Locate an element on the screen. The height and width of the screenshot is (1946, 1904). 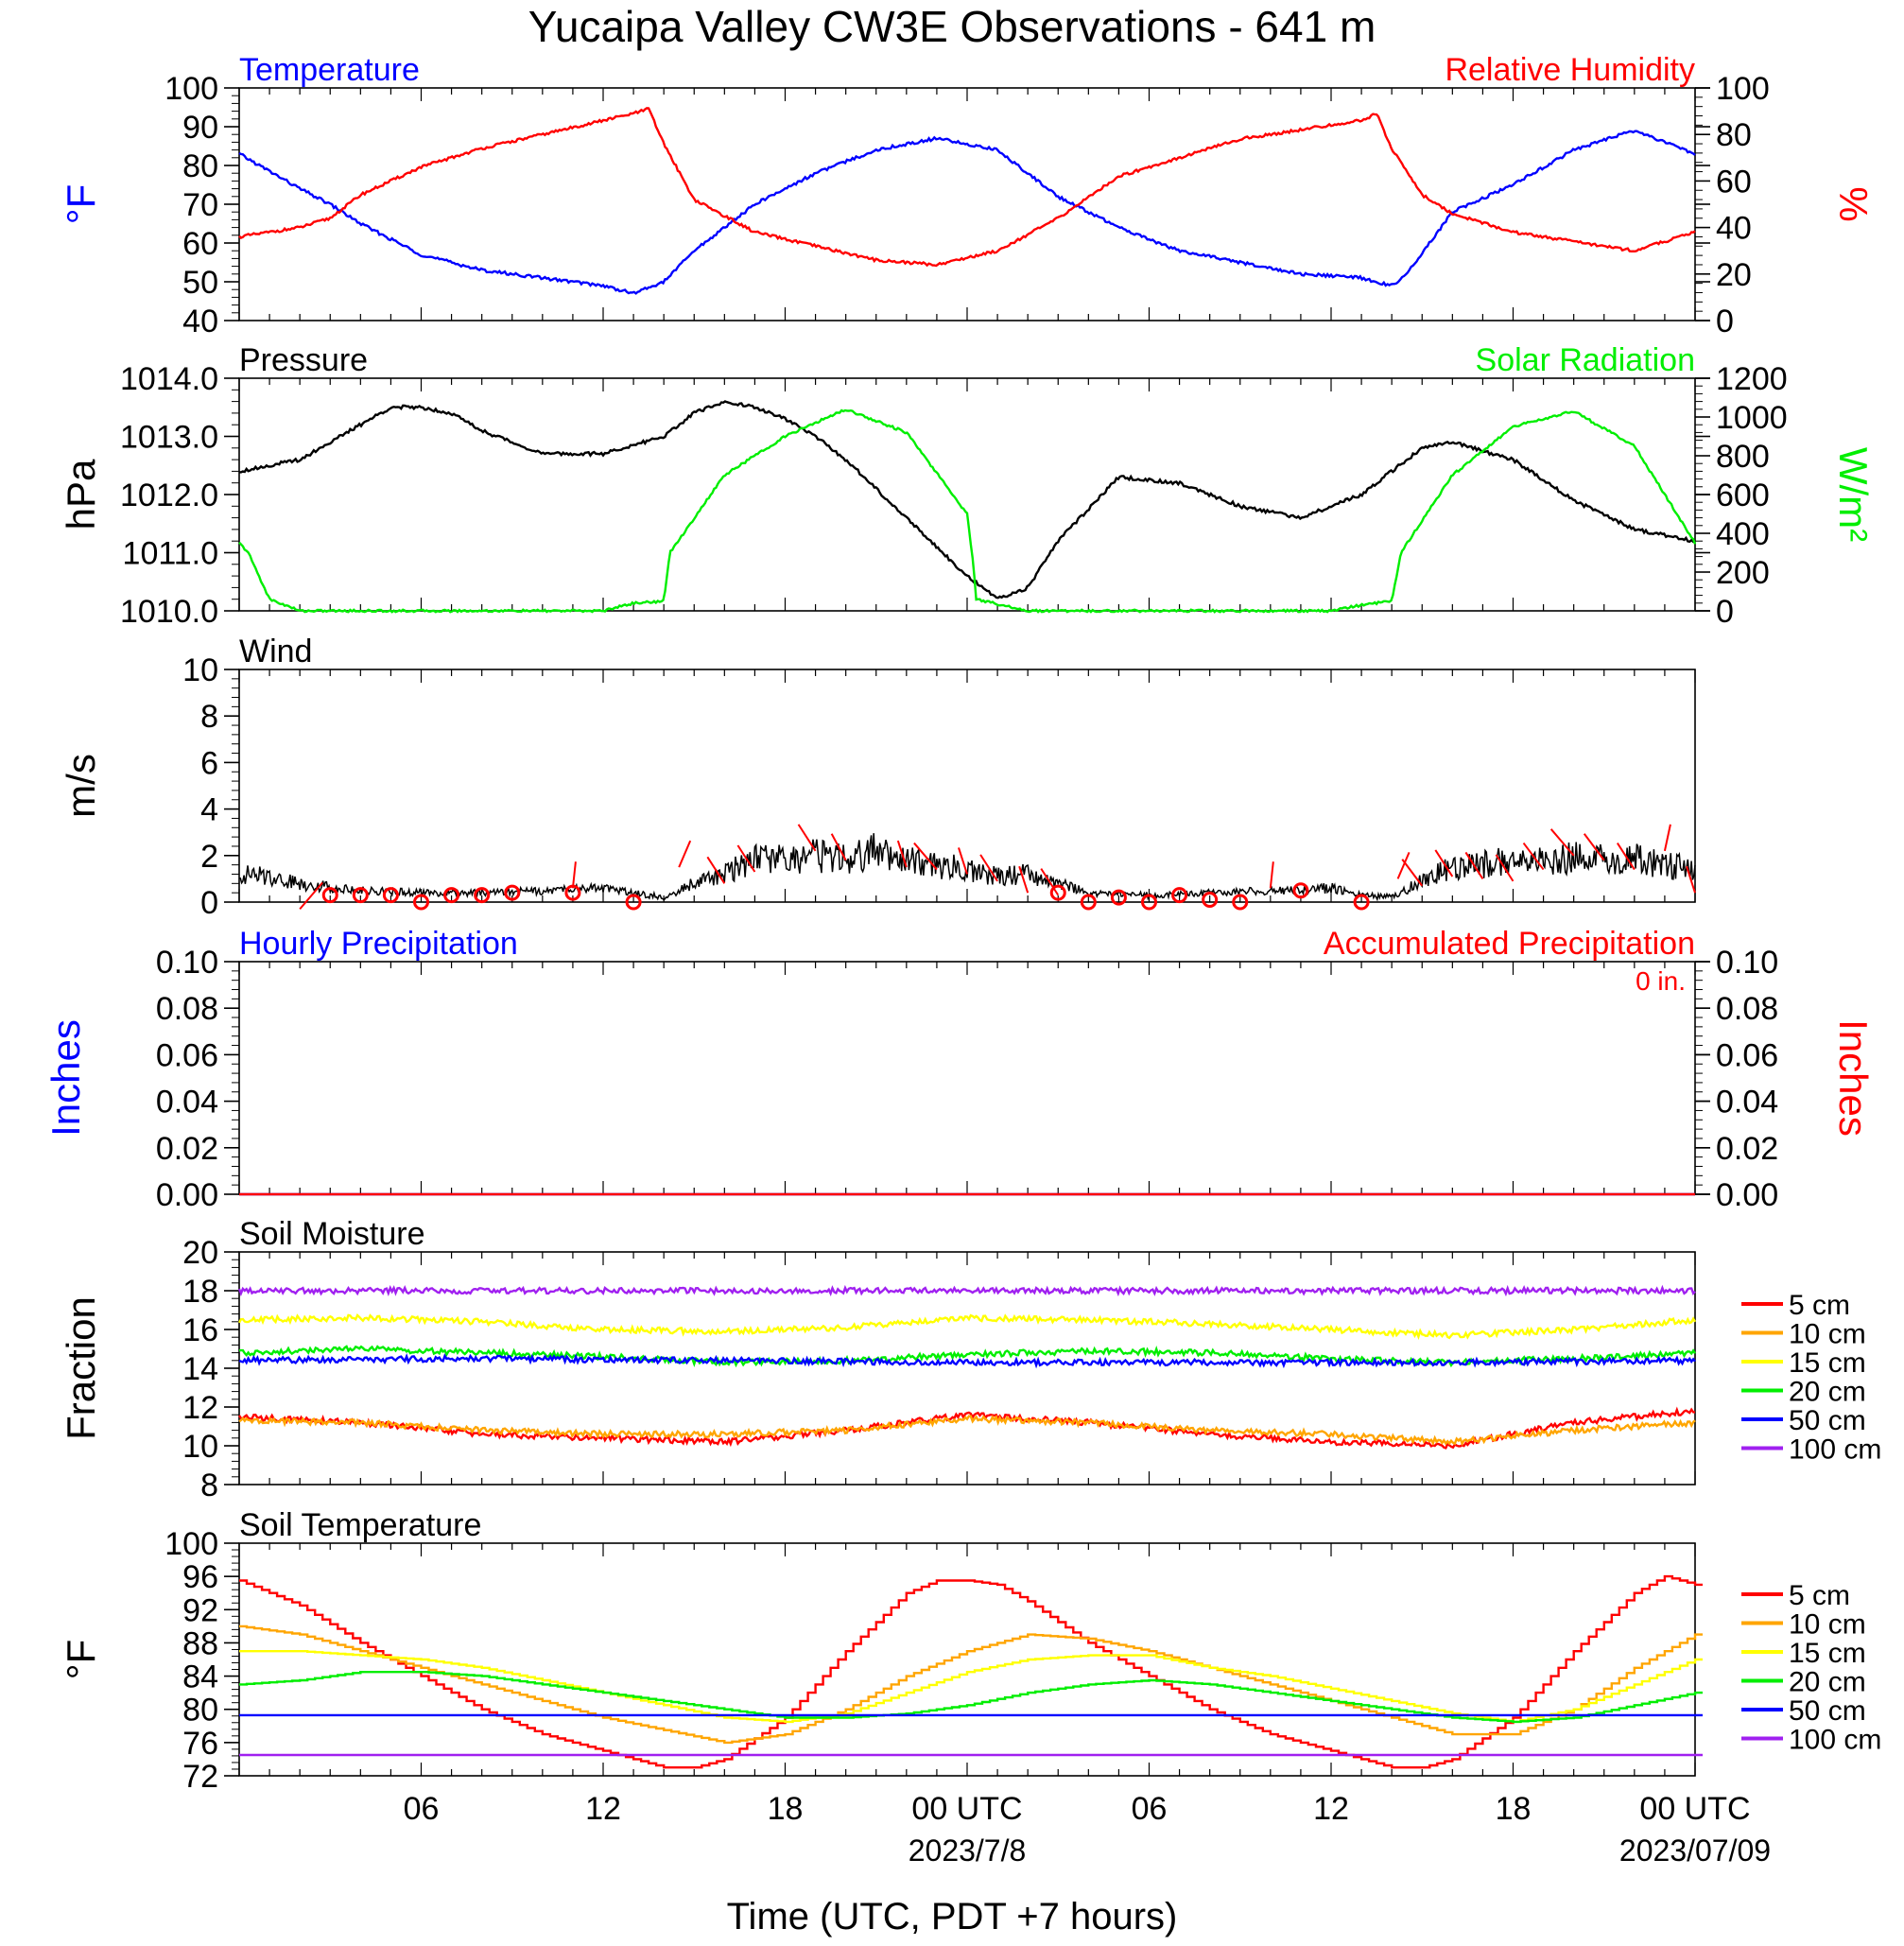
temp_rh-series-line is located at coordinates (967, 188).